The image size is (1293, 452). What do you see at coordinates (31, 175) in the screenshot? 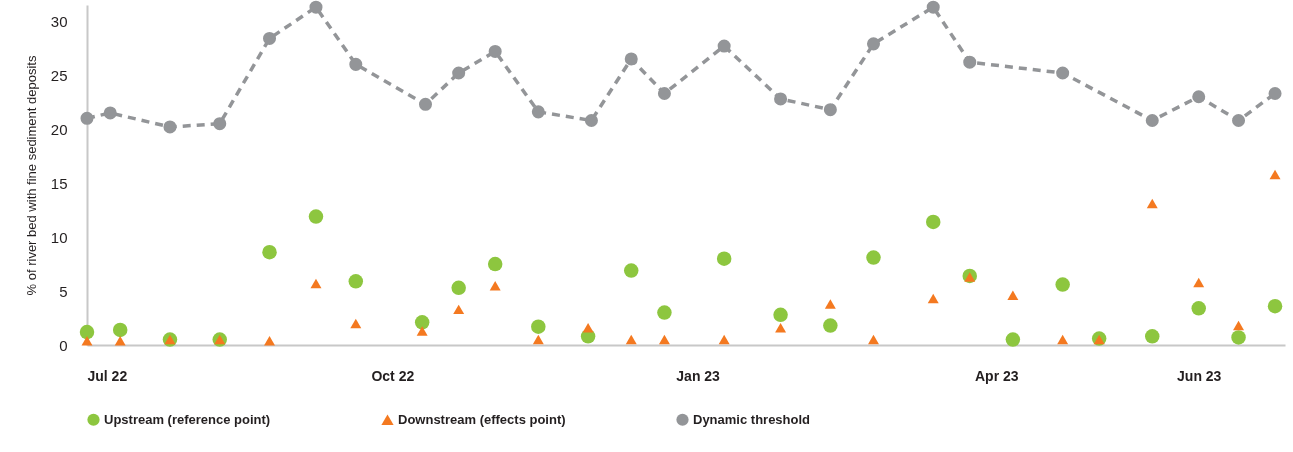
I see `y-axis-title: % of river bed with fine sediment deposits` at bounding box center [31, 175].